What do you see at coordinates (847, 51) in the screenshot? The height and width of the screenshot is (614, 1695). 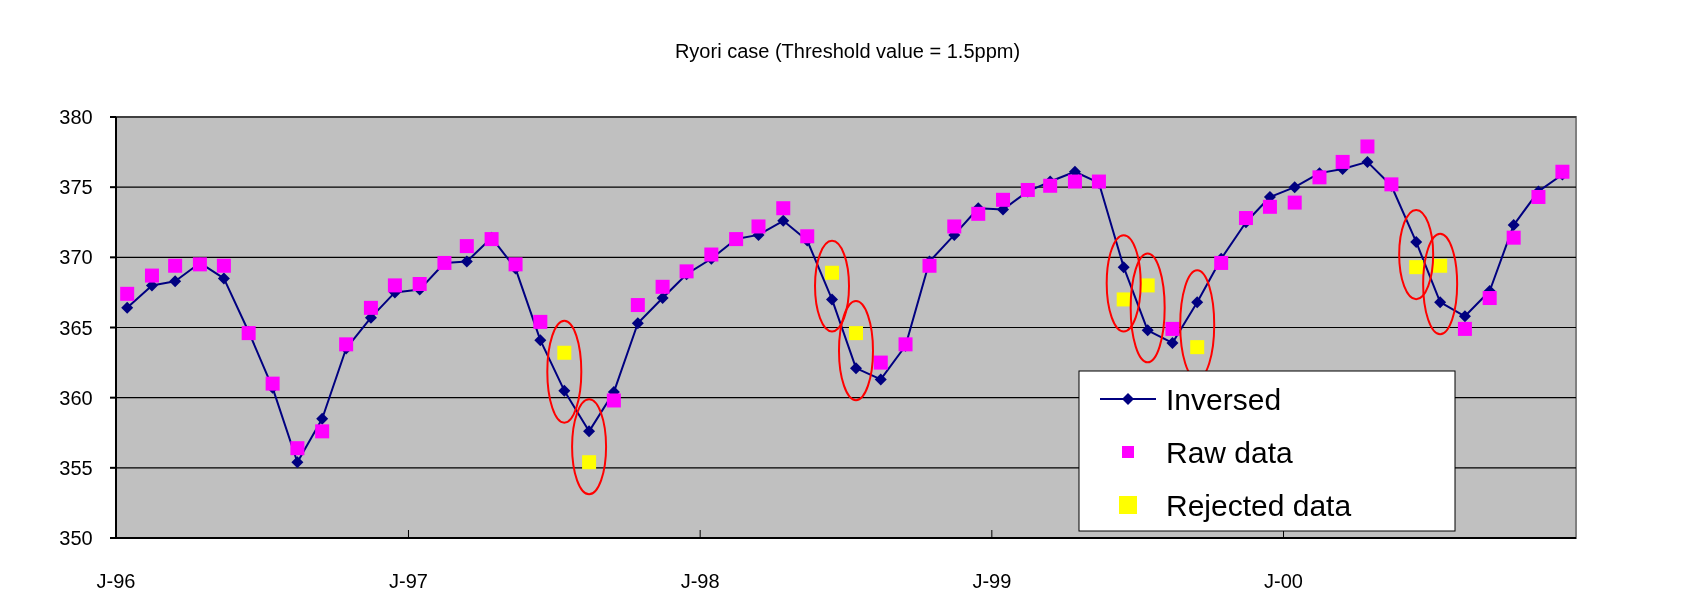 I see `chart-title: Ryori case (Threshold value = 1.5ppm)` at bounding box center [847, 51].